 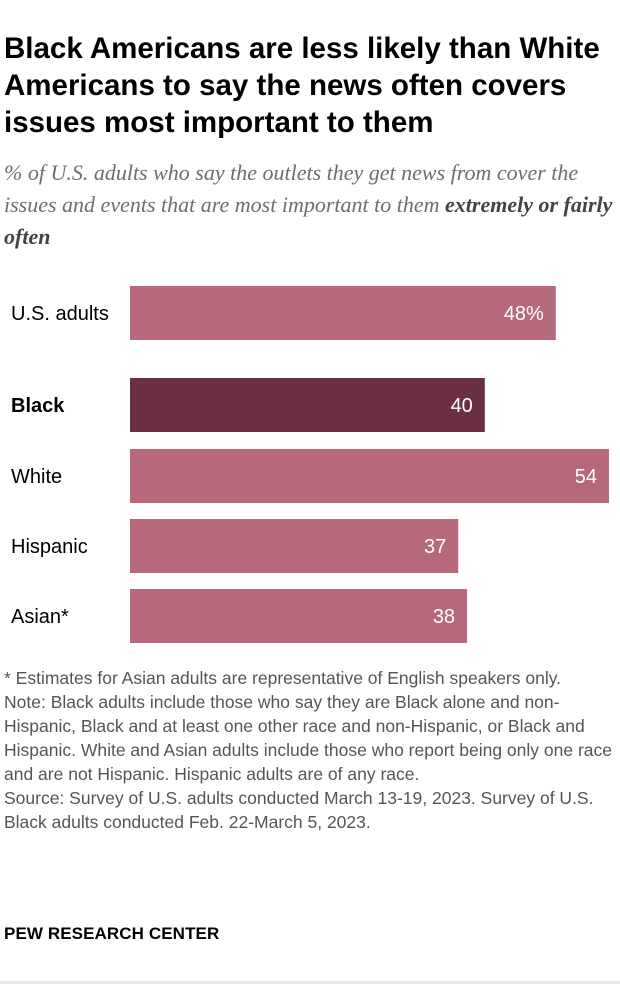 I want to click on value-label-white: 54, so click(x=586, y=477).